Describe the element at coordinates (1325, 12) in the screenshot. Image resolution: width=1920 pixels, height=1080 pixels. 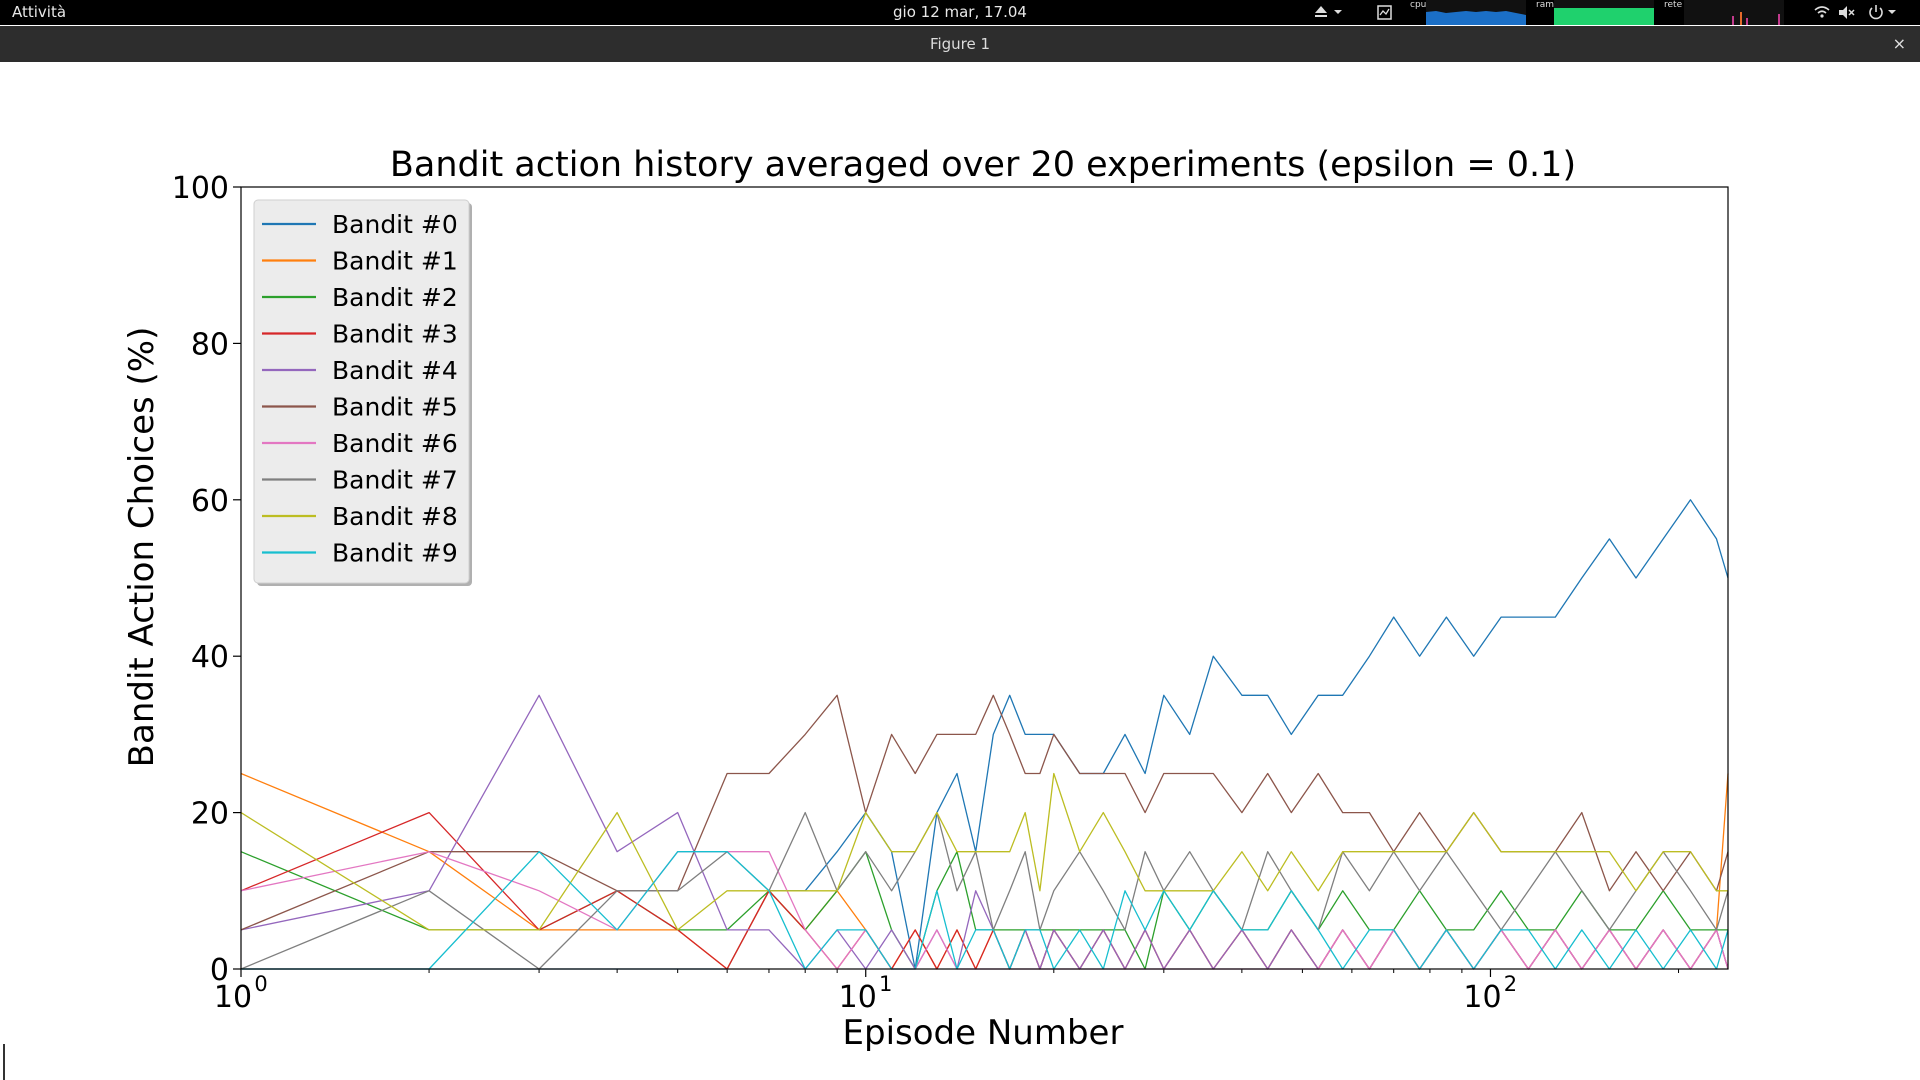
I see `eject-icon` at that location.